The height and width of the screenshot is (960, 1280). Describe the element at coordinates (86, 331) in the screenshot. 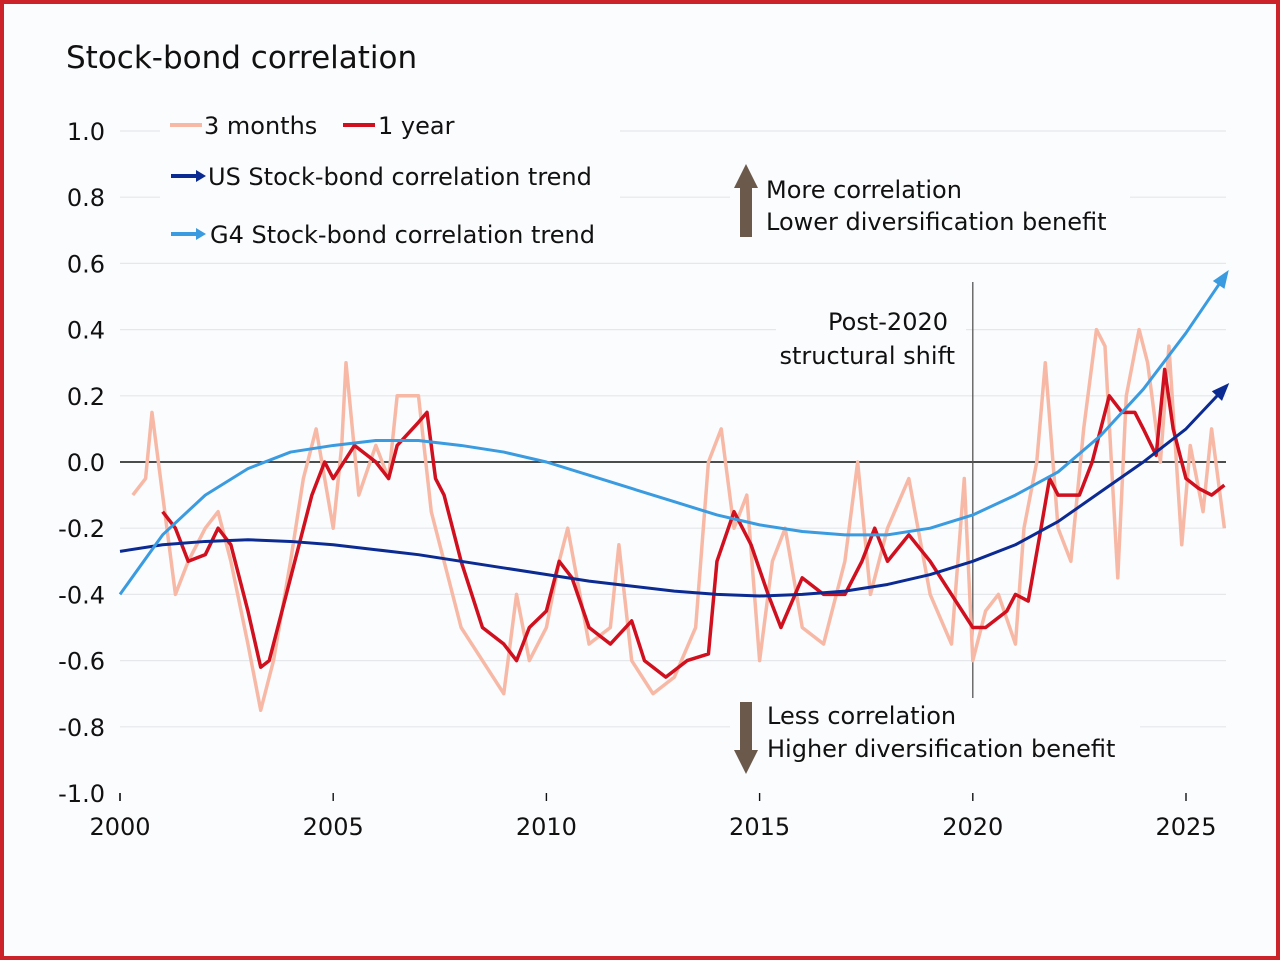

I see `y-tick-label: 0.4` at that location.